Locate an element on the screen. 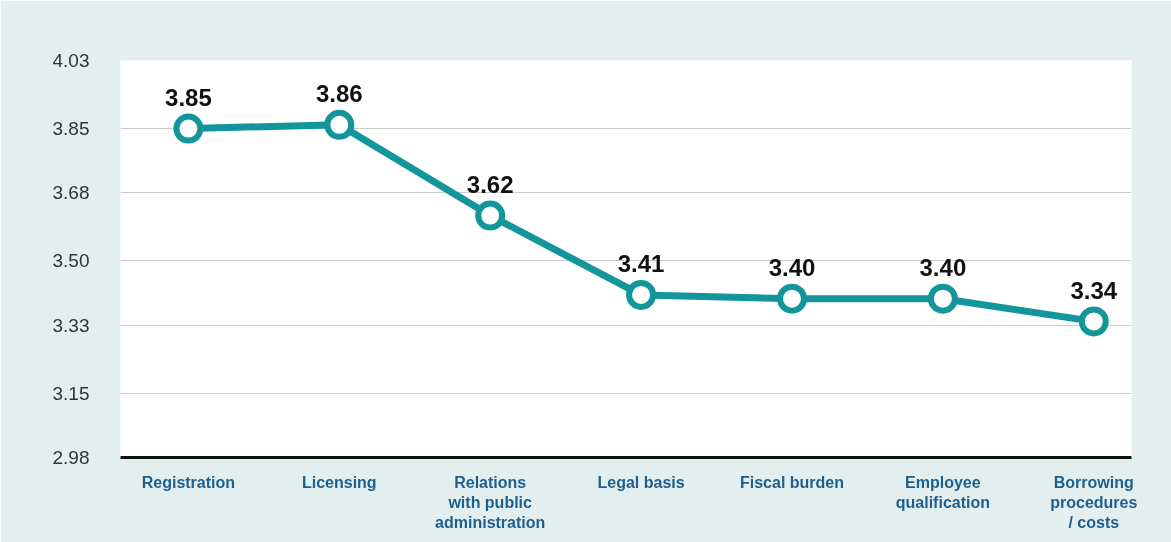 This screenshot has width=1171, height=542. y-tick-label: 3.68 is located at coordinates (71, 193).